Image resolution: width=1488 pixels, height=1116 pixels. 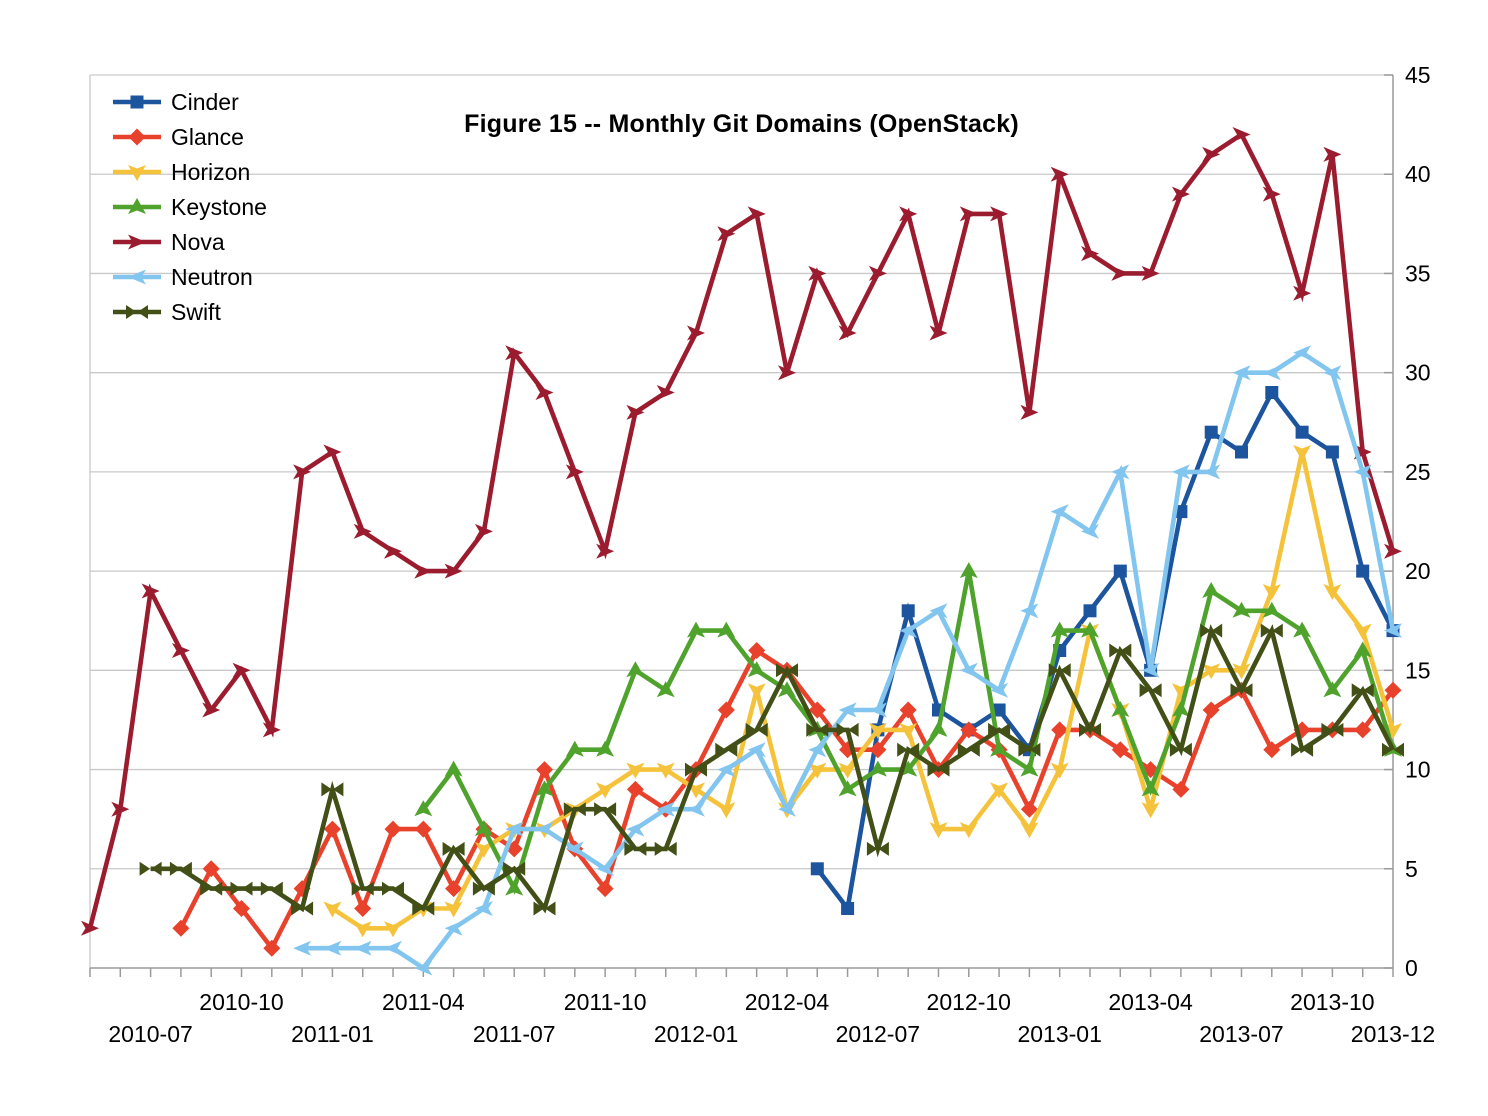 What do you see at coordinates (207, 137) in the screenshot?
I see `legend-label: Glance` at bounding box center [207, 137].